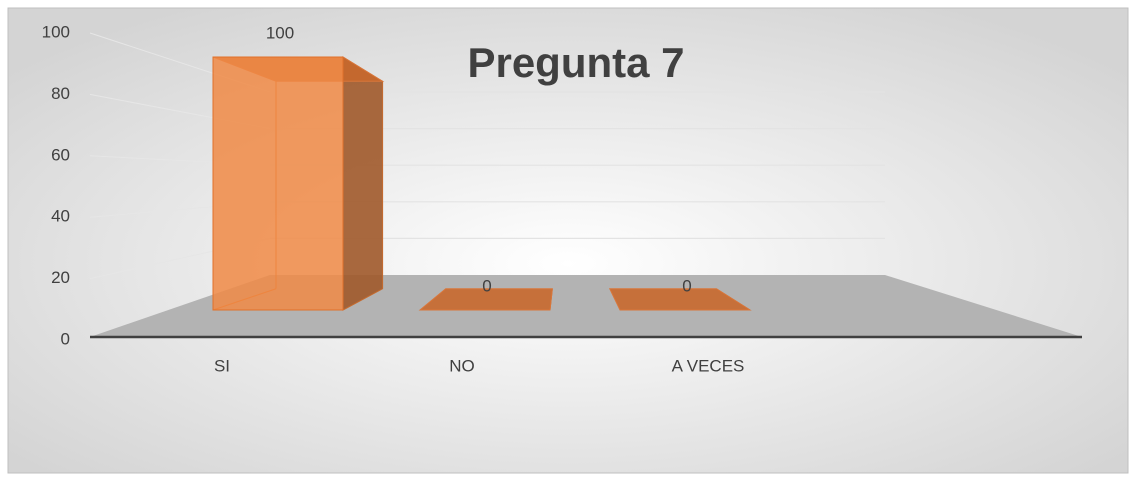 The image size is (1136, 481). What do you see at coordinates (60, 154) in the screenshot?
I see `y-tick-label: 60` at bounding box center [60, 154].